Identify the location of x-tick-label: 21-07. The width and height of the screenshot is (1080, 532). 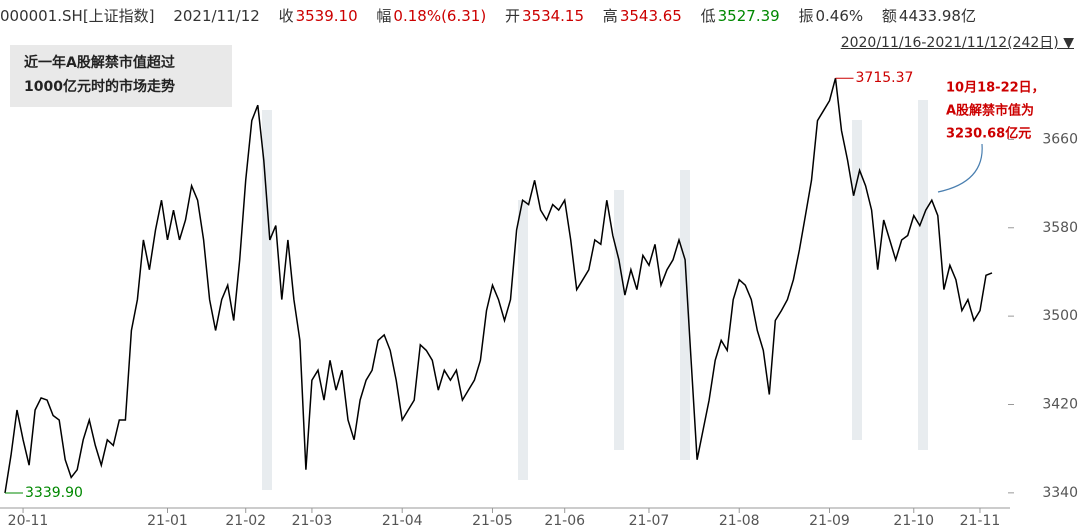
(649, 521).